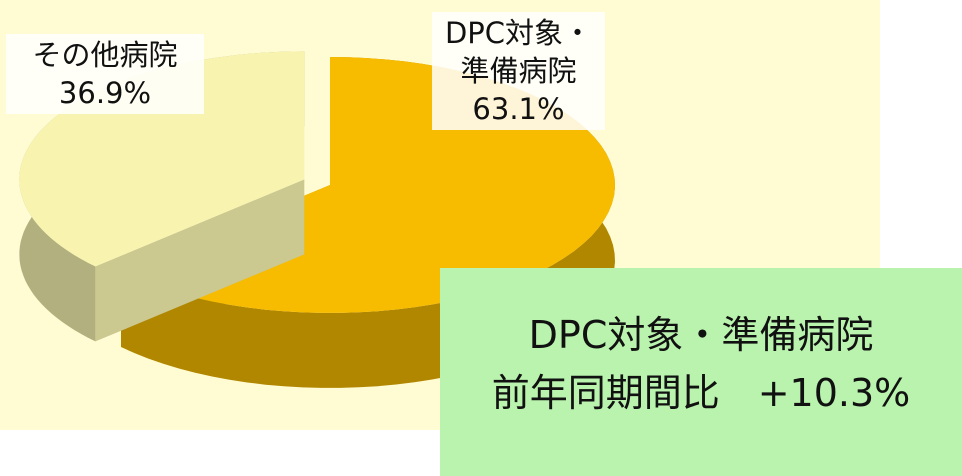  What do you see at coordinates (105, 93) in the screenshot?
I see `value-label: 36.9%` at bounding box center [105, 93].